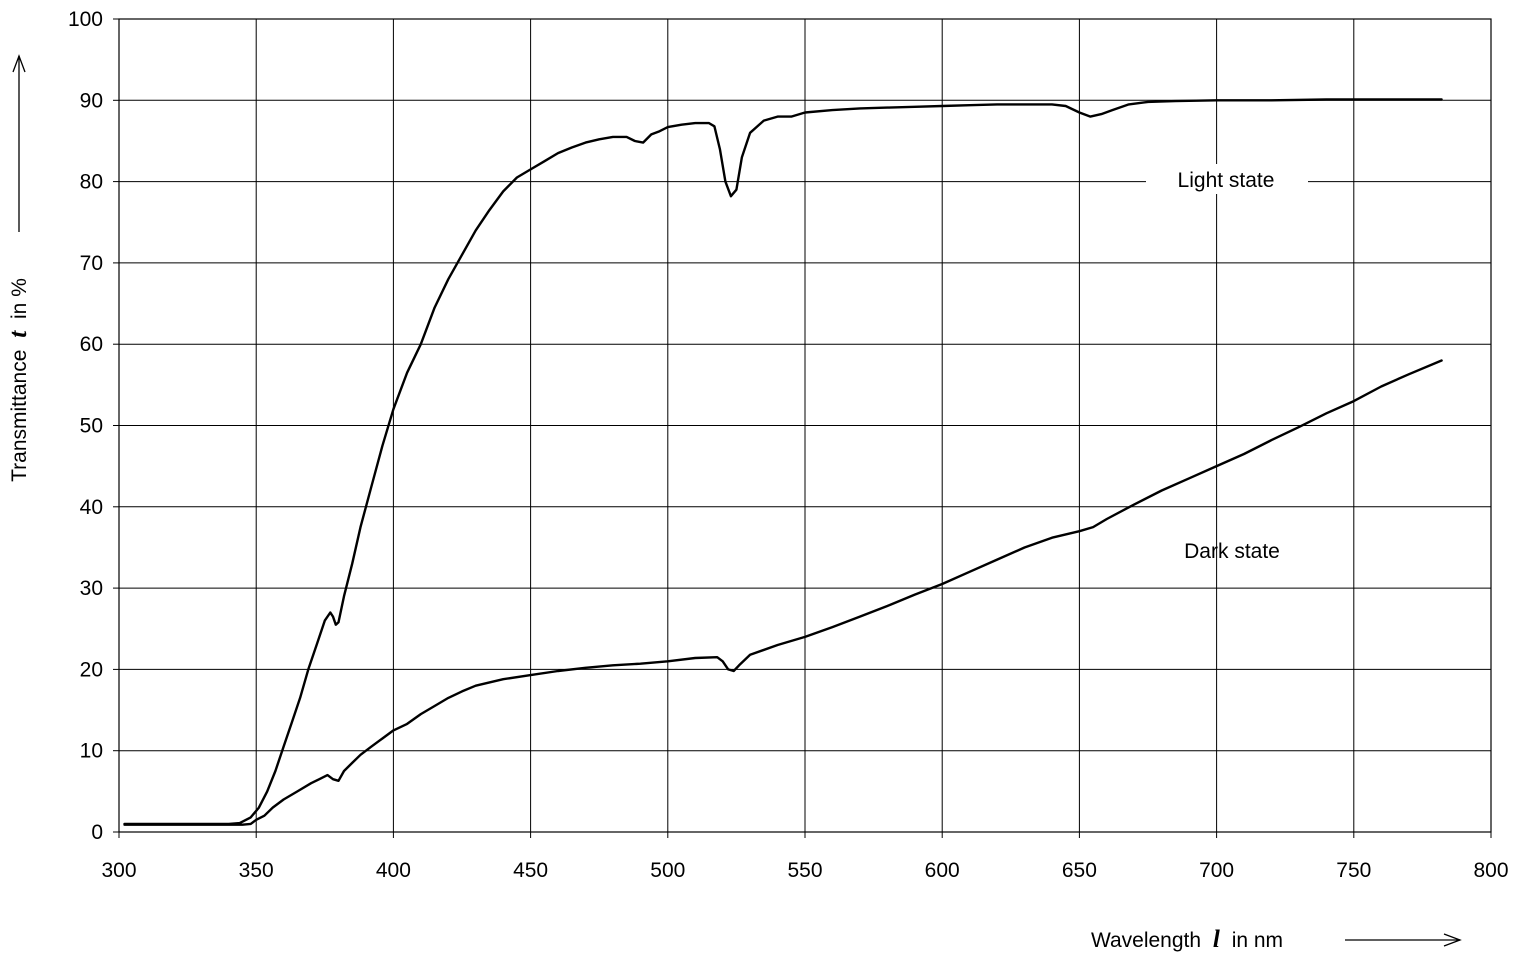  Describe the element at coordinates (91, 182) in the screenshot. I see `y-tick-label: 80` at that location.